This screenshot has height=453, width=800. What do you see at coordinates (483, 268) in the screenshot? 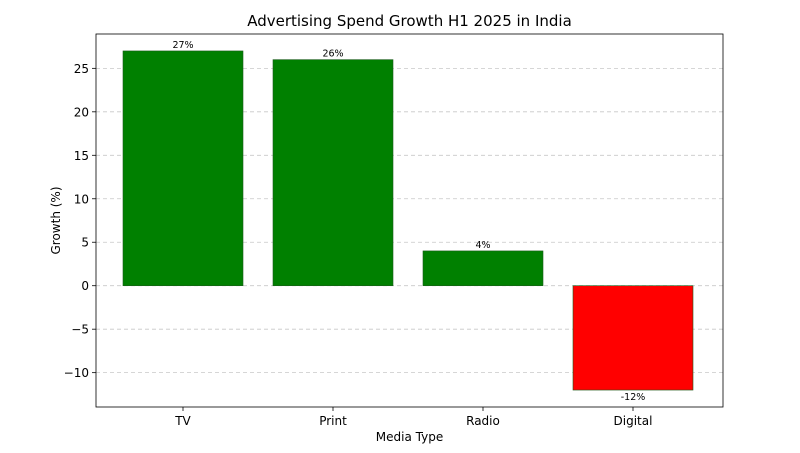
I see `bar-radio` at bounding box center [483, 268].